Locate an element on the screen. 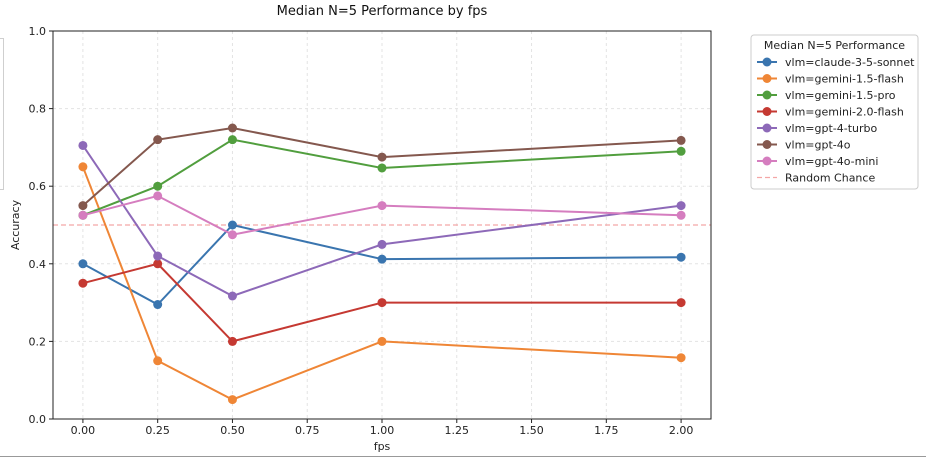 This screenshot has height=462, width=926. y-tick-label: 0.6 is located at coordinates (38, 186).